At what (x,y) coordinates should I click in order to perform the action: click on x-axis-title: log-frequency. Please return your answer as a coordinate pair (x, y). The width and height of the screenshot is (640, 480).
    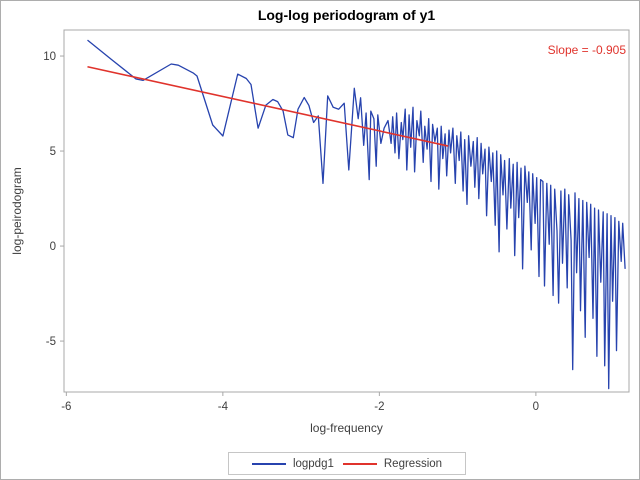
    Looking at the image, I should click on (346, 428).